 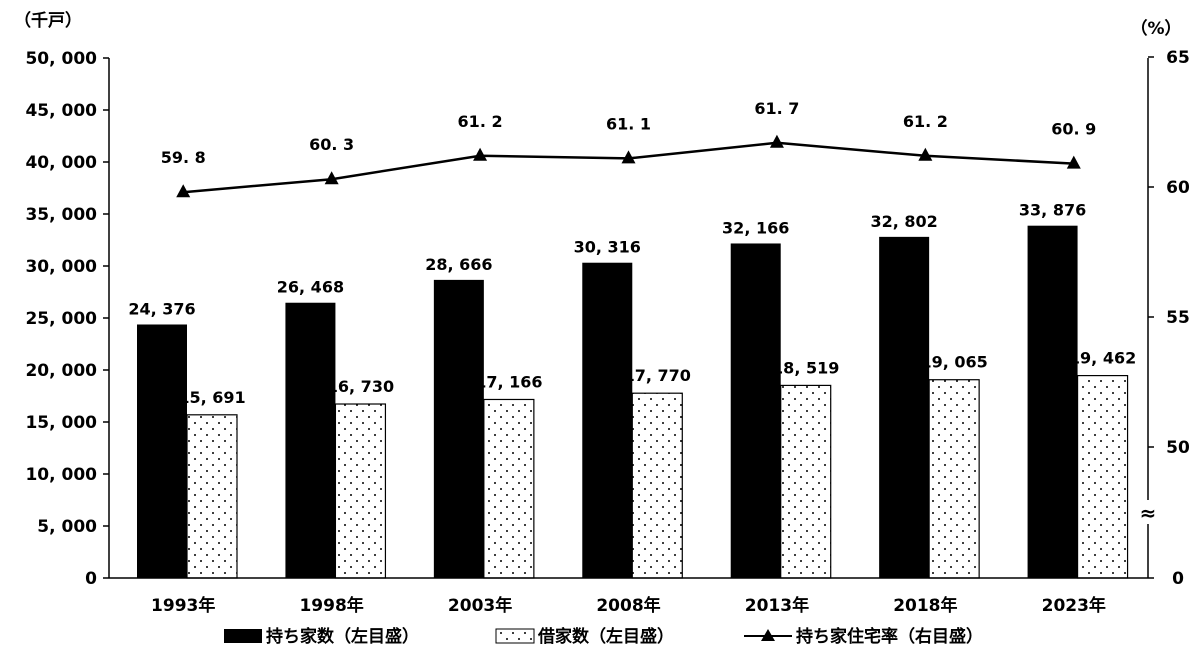 I want to click on category-labels: 1993年 1998年 2003年 2008年 2013年 2018年 2023年, so click(x=628, y=605).